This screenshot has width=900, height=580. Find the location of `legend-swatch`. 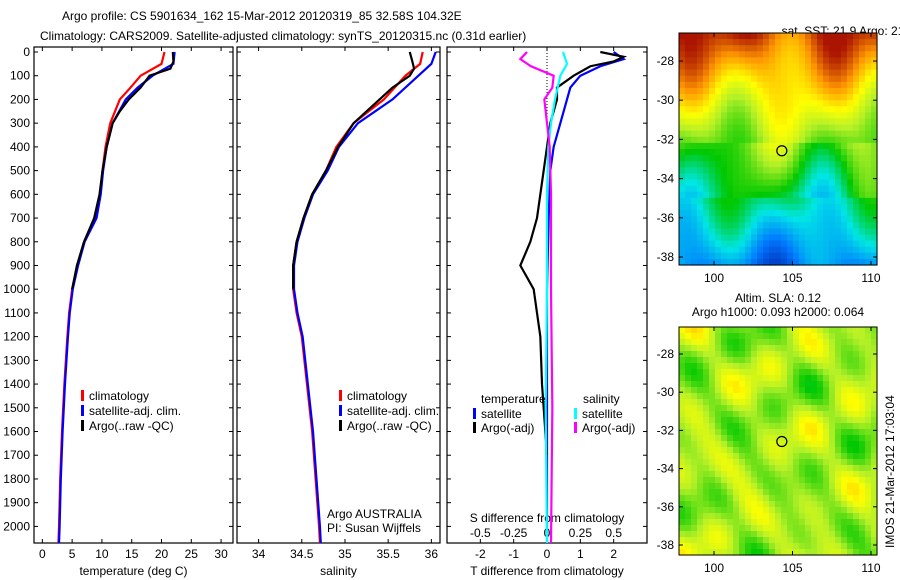

legend-swatch is located at coordinates (575, 427).